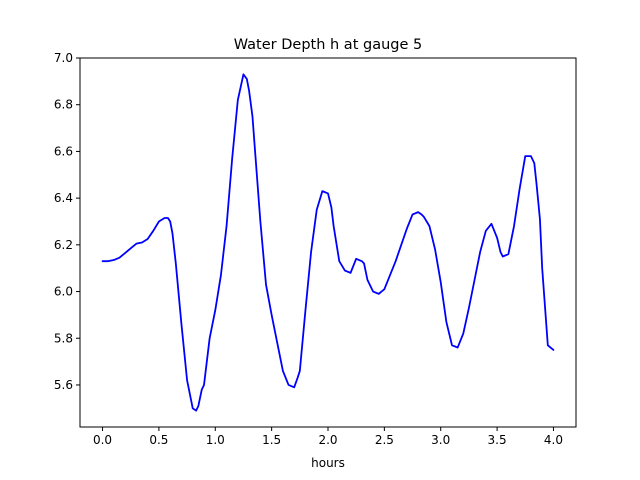 Image resolution: width=640 pixels, height=480 pixels. I want to click on y-tick-label: 5.8, so click(63, 338).